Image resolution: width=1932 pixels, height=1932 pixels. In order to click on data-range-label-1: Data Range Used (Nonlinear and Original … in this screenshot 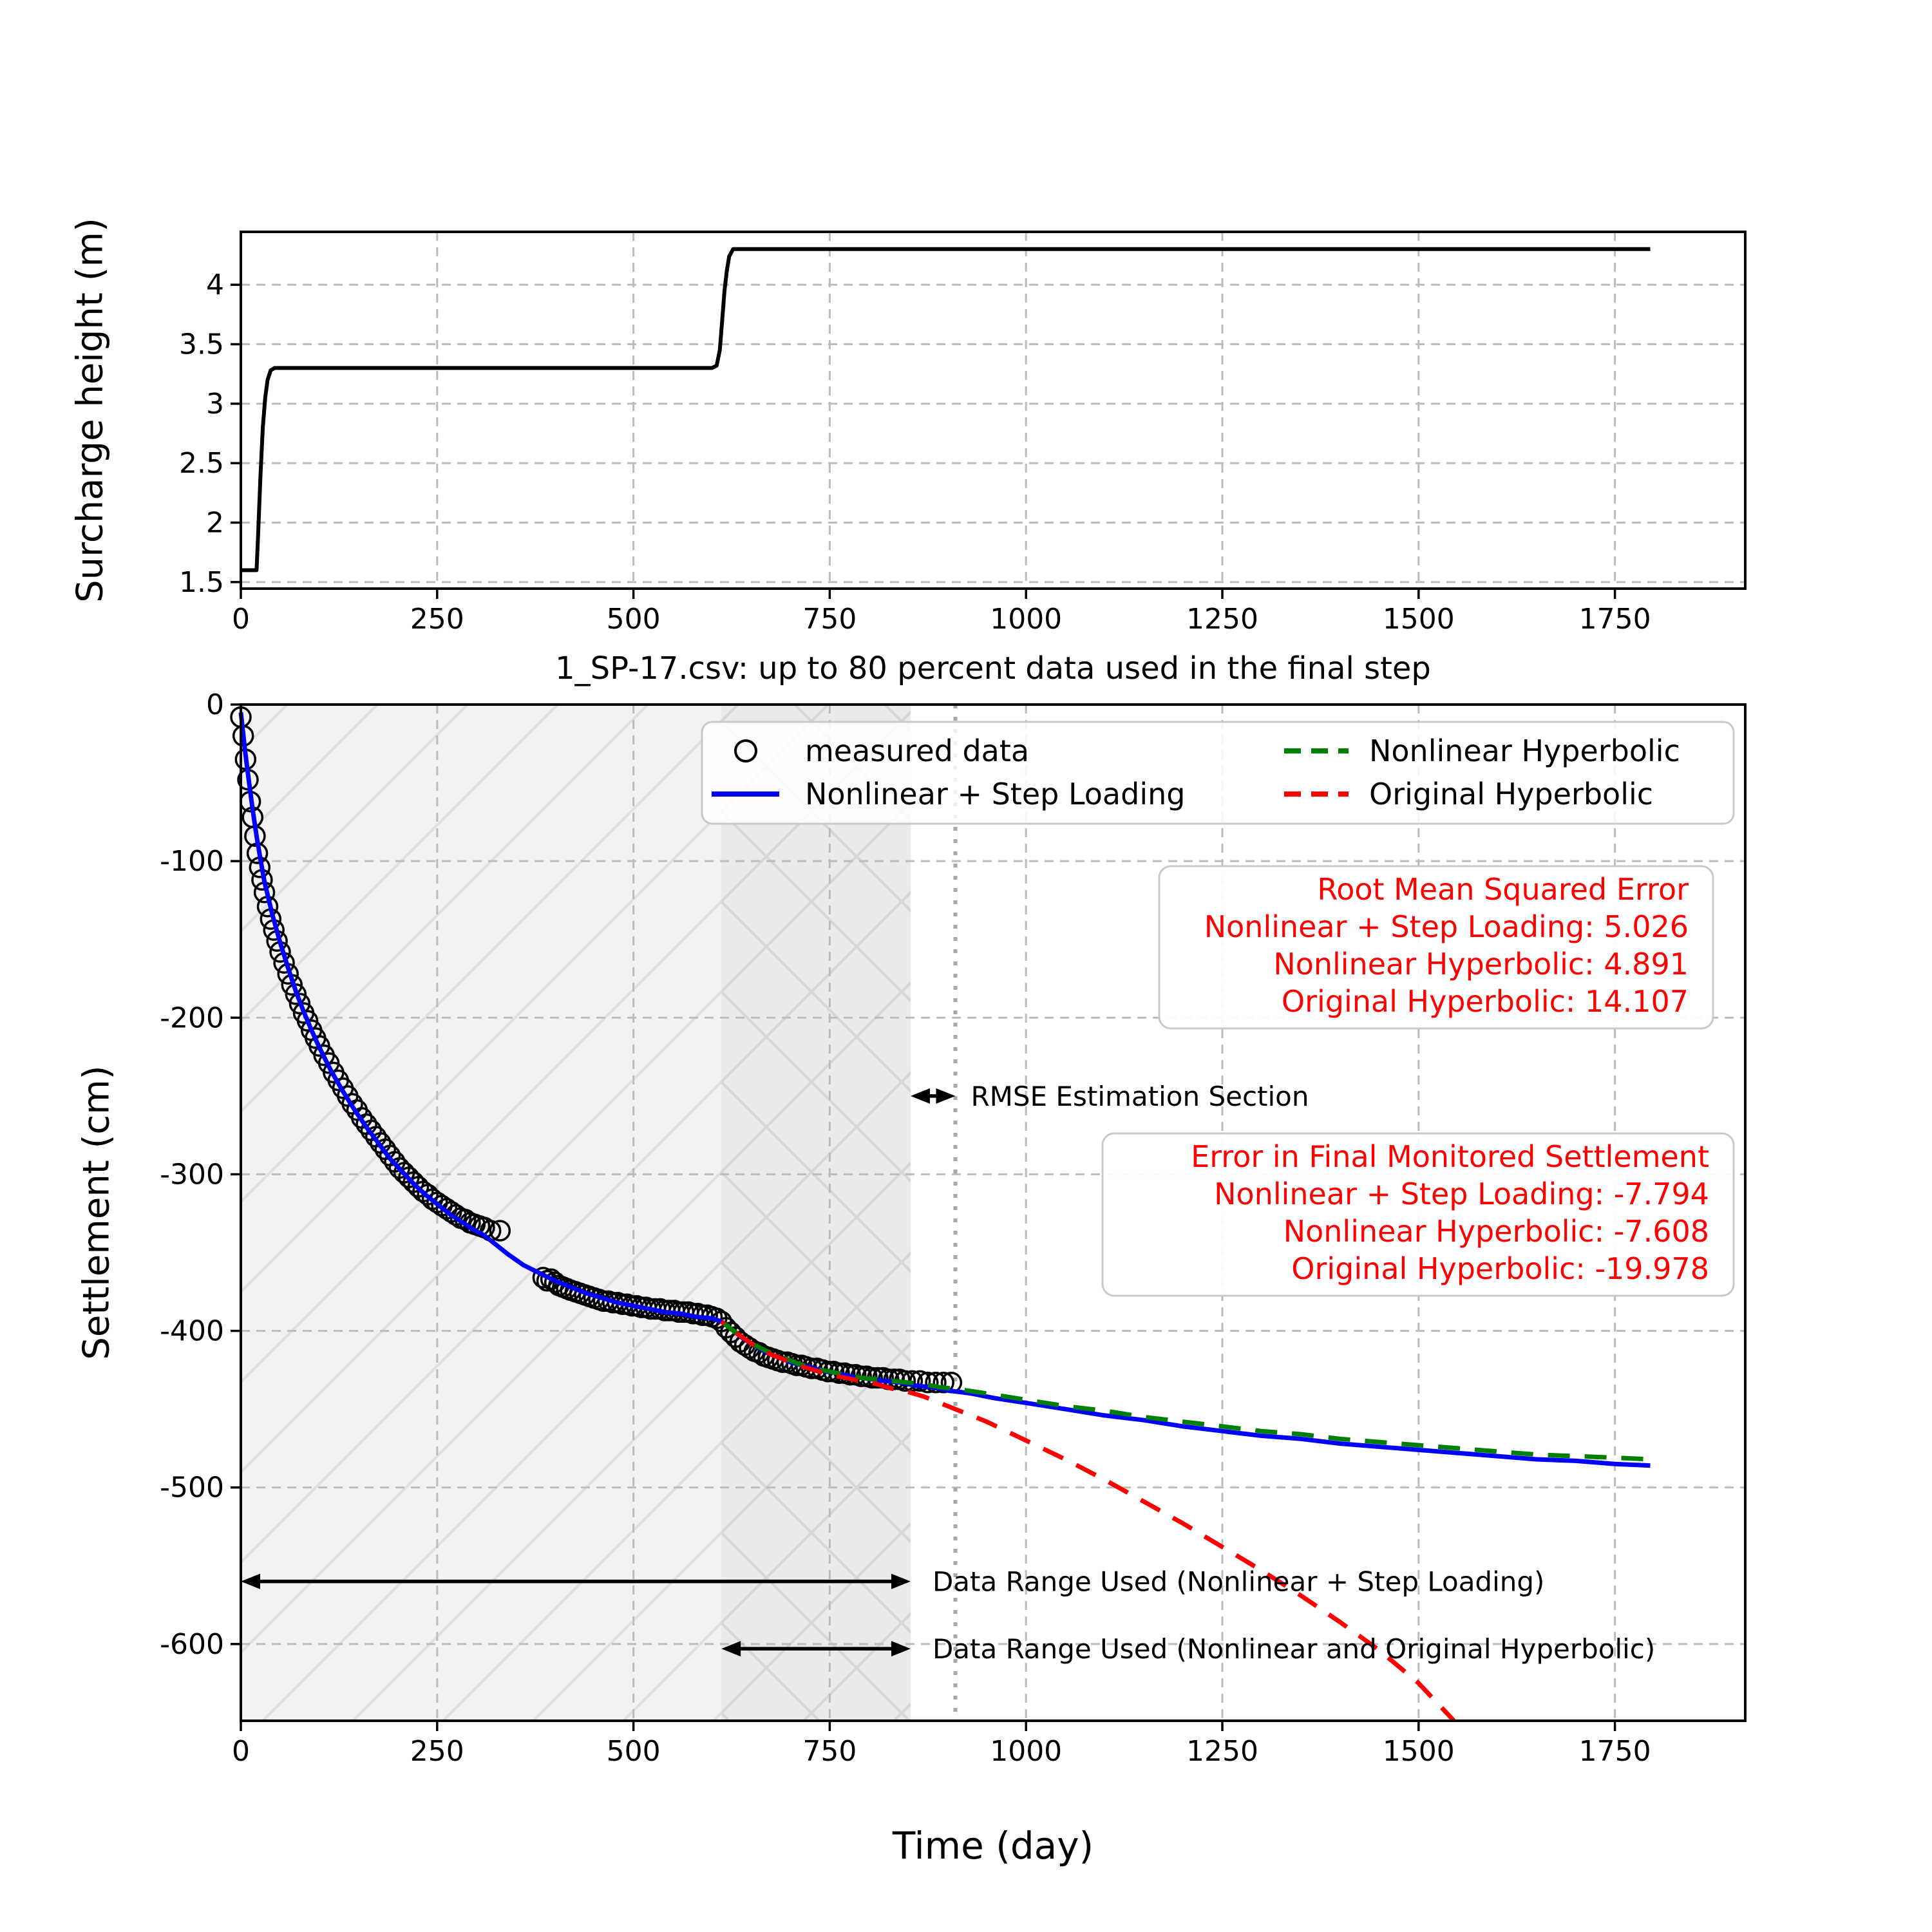, I will do `click(1294, 1649)`.